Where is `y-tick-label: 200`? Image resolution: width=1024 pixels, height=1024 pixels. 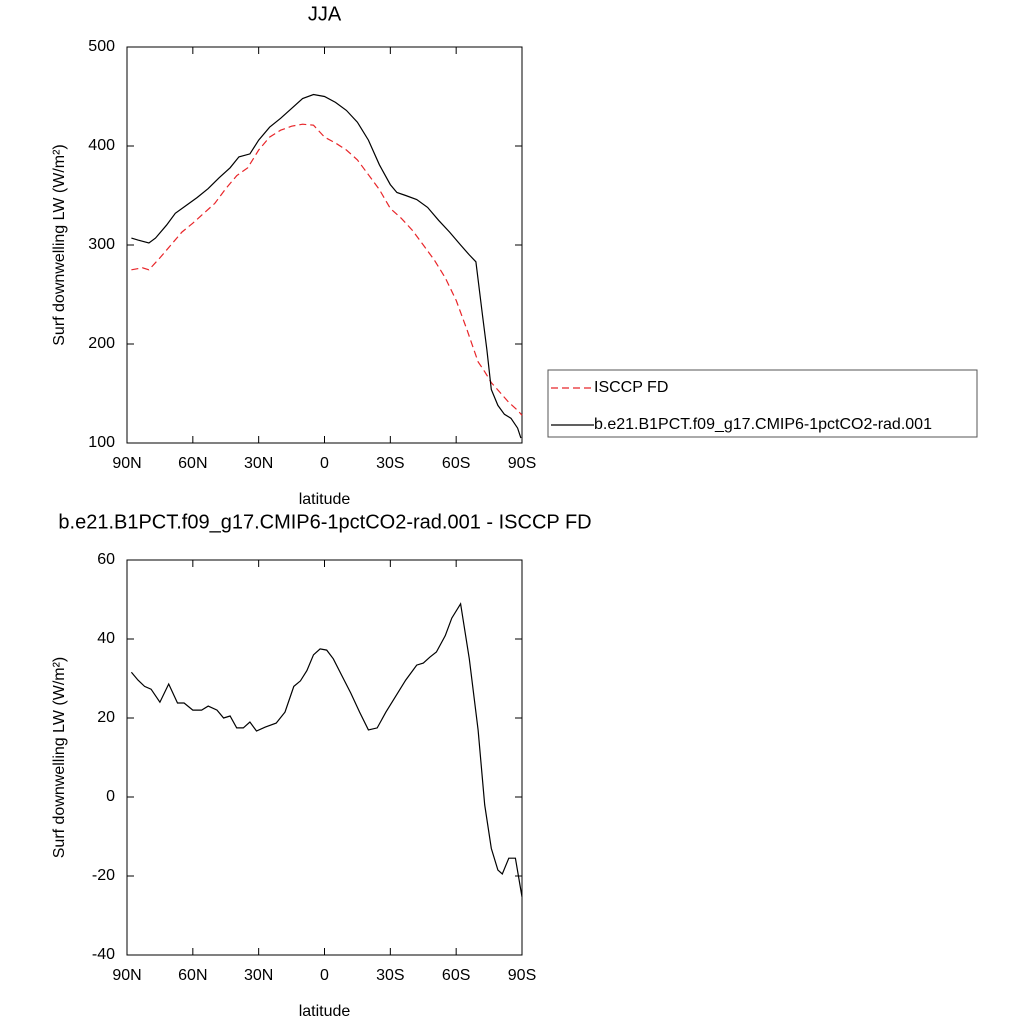 y-tick-label: 200 is located at coordinates (101, 343).